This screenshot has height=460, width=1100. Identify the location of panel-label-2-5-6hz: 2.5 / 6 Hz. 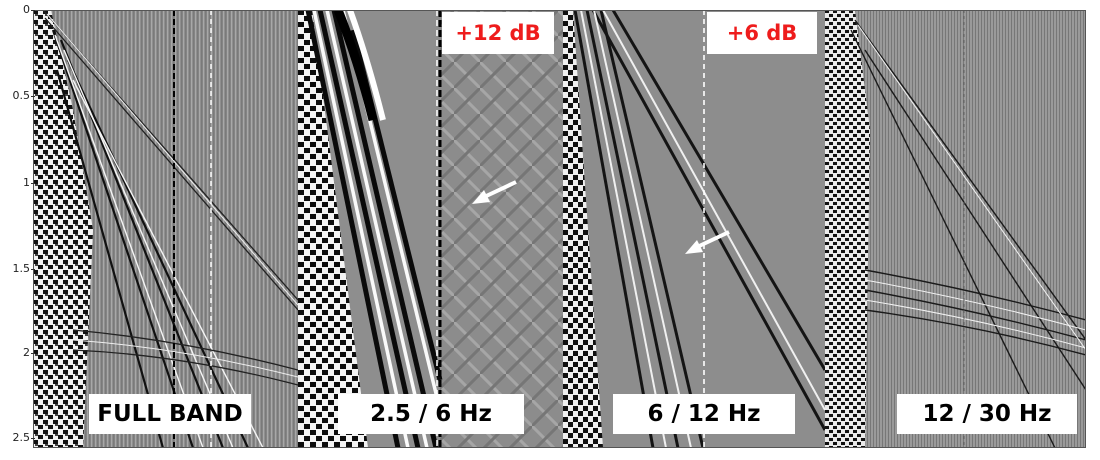
(431, 414).